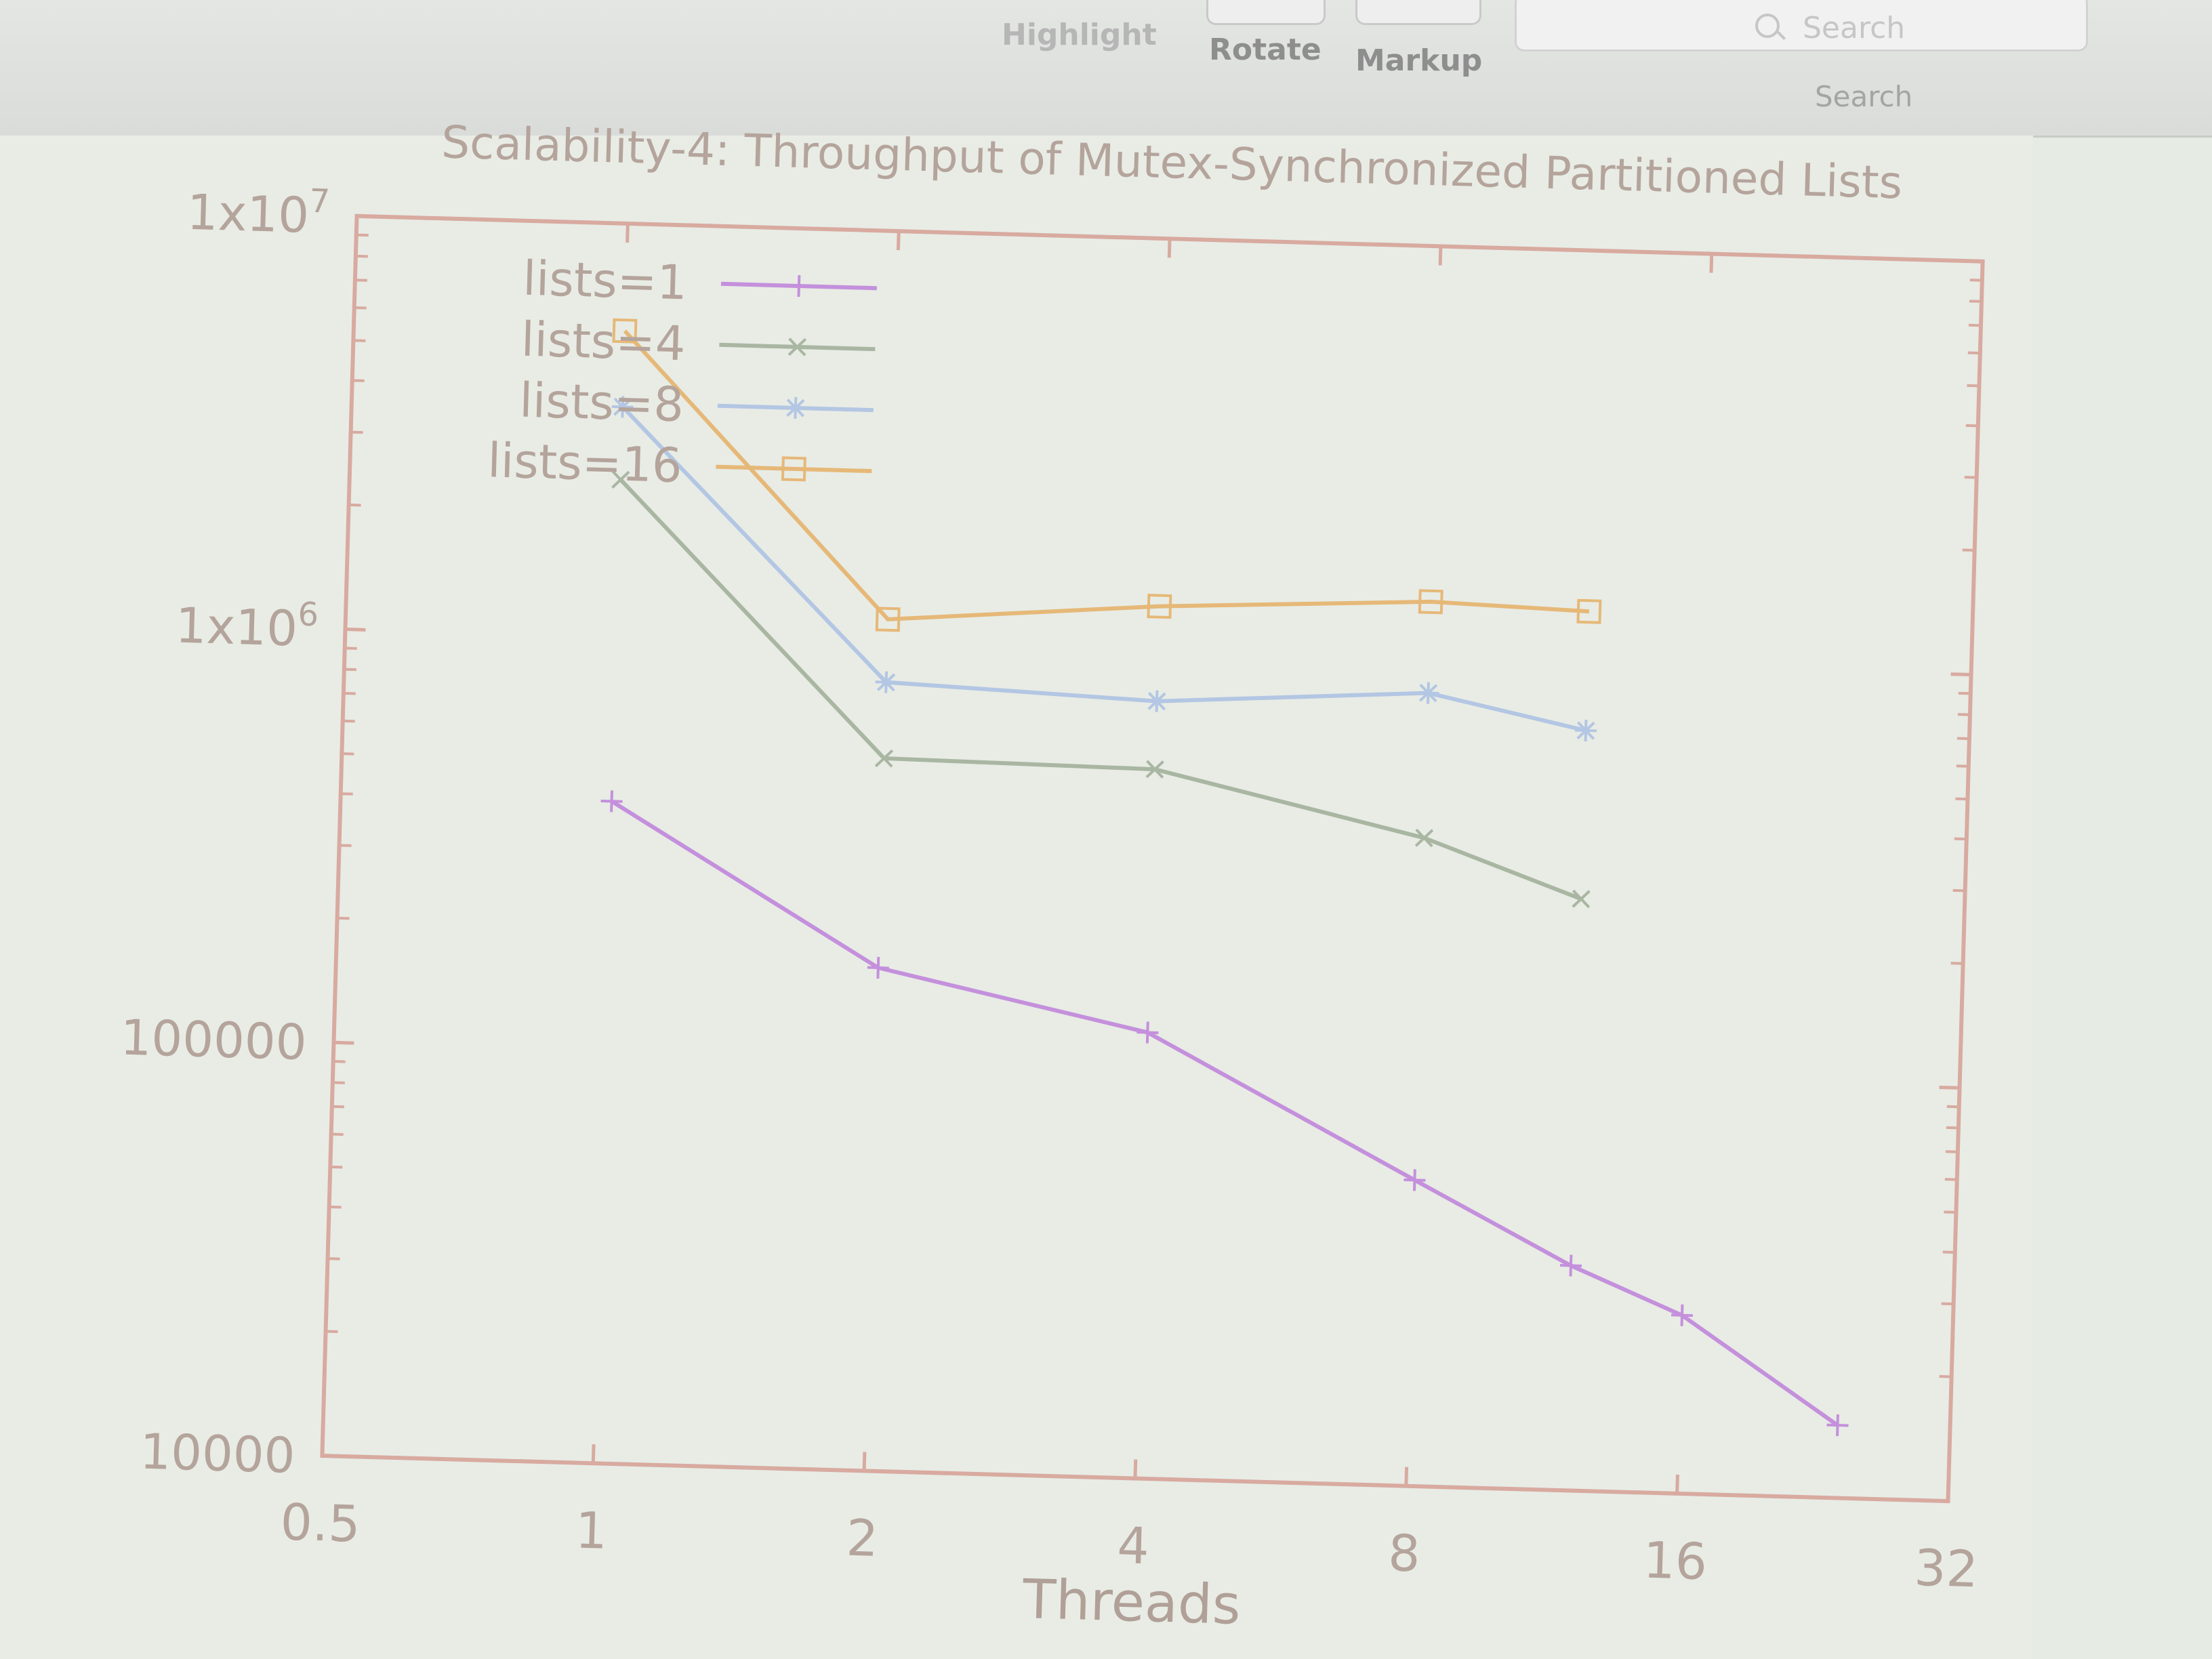 The image size is (2212, 1659). What do you see at coordinates (584, 462) in the screenshot?
I see `legend-label: lists=16` at bounding box center [584, 462].